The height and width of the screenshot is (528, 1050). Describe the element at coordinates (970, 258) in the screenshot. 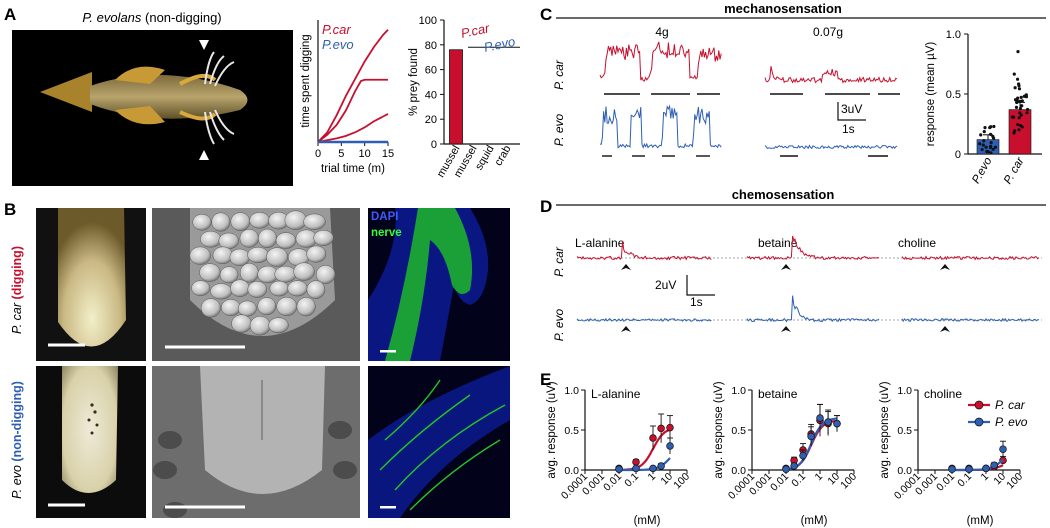

I see `d-trace-car-choline` at that location.